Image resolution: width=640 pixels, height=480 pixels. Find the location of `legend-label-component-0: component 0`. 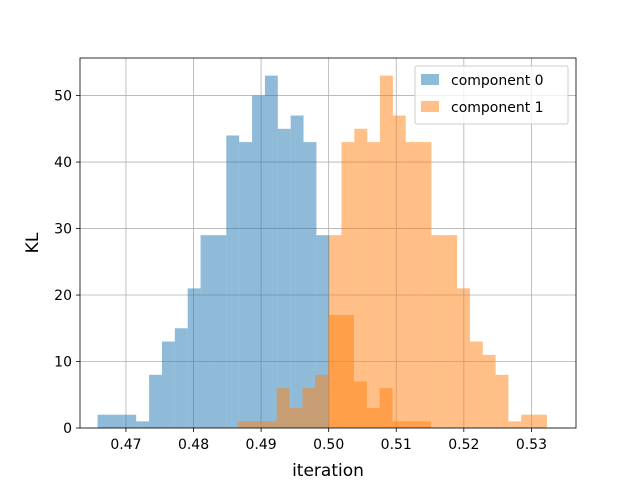

legend-label-component-0: component 0 is located at coordinates (497, 81).